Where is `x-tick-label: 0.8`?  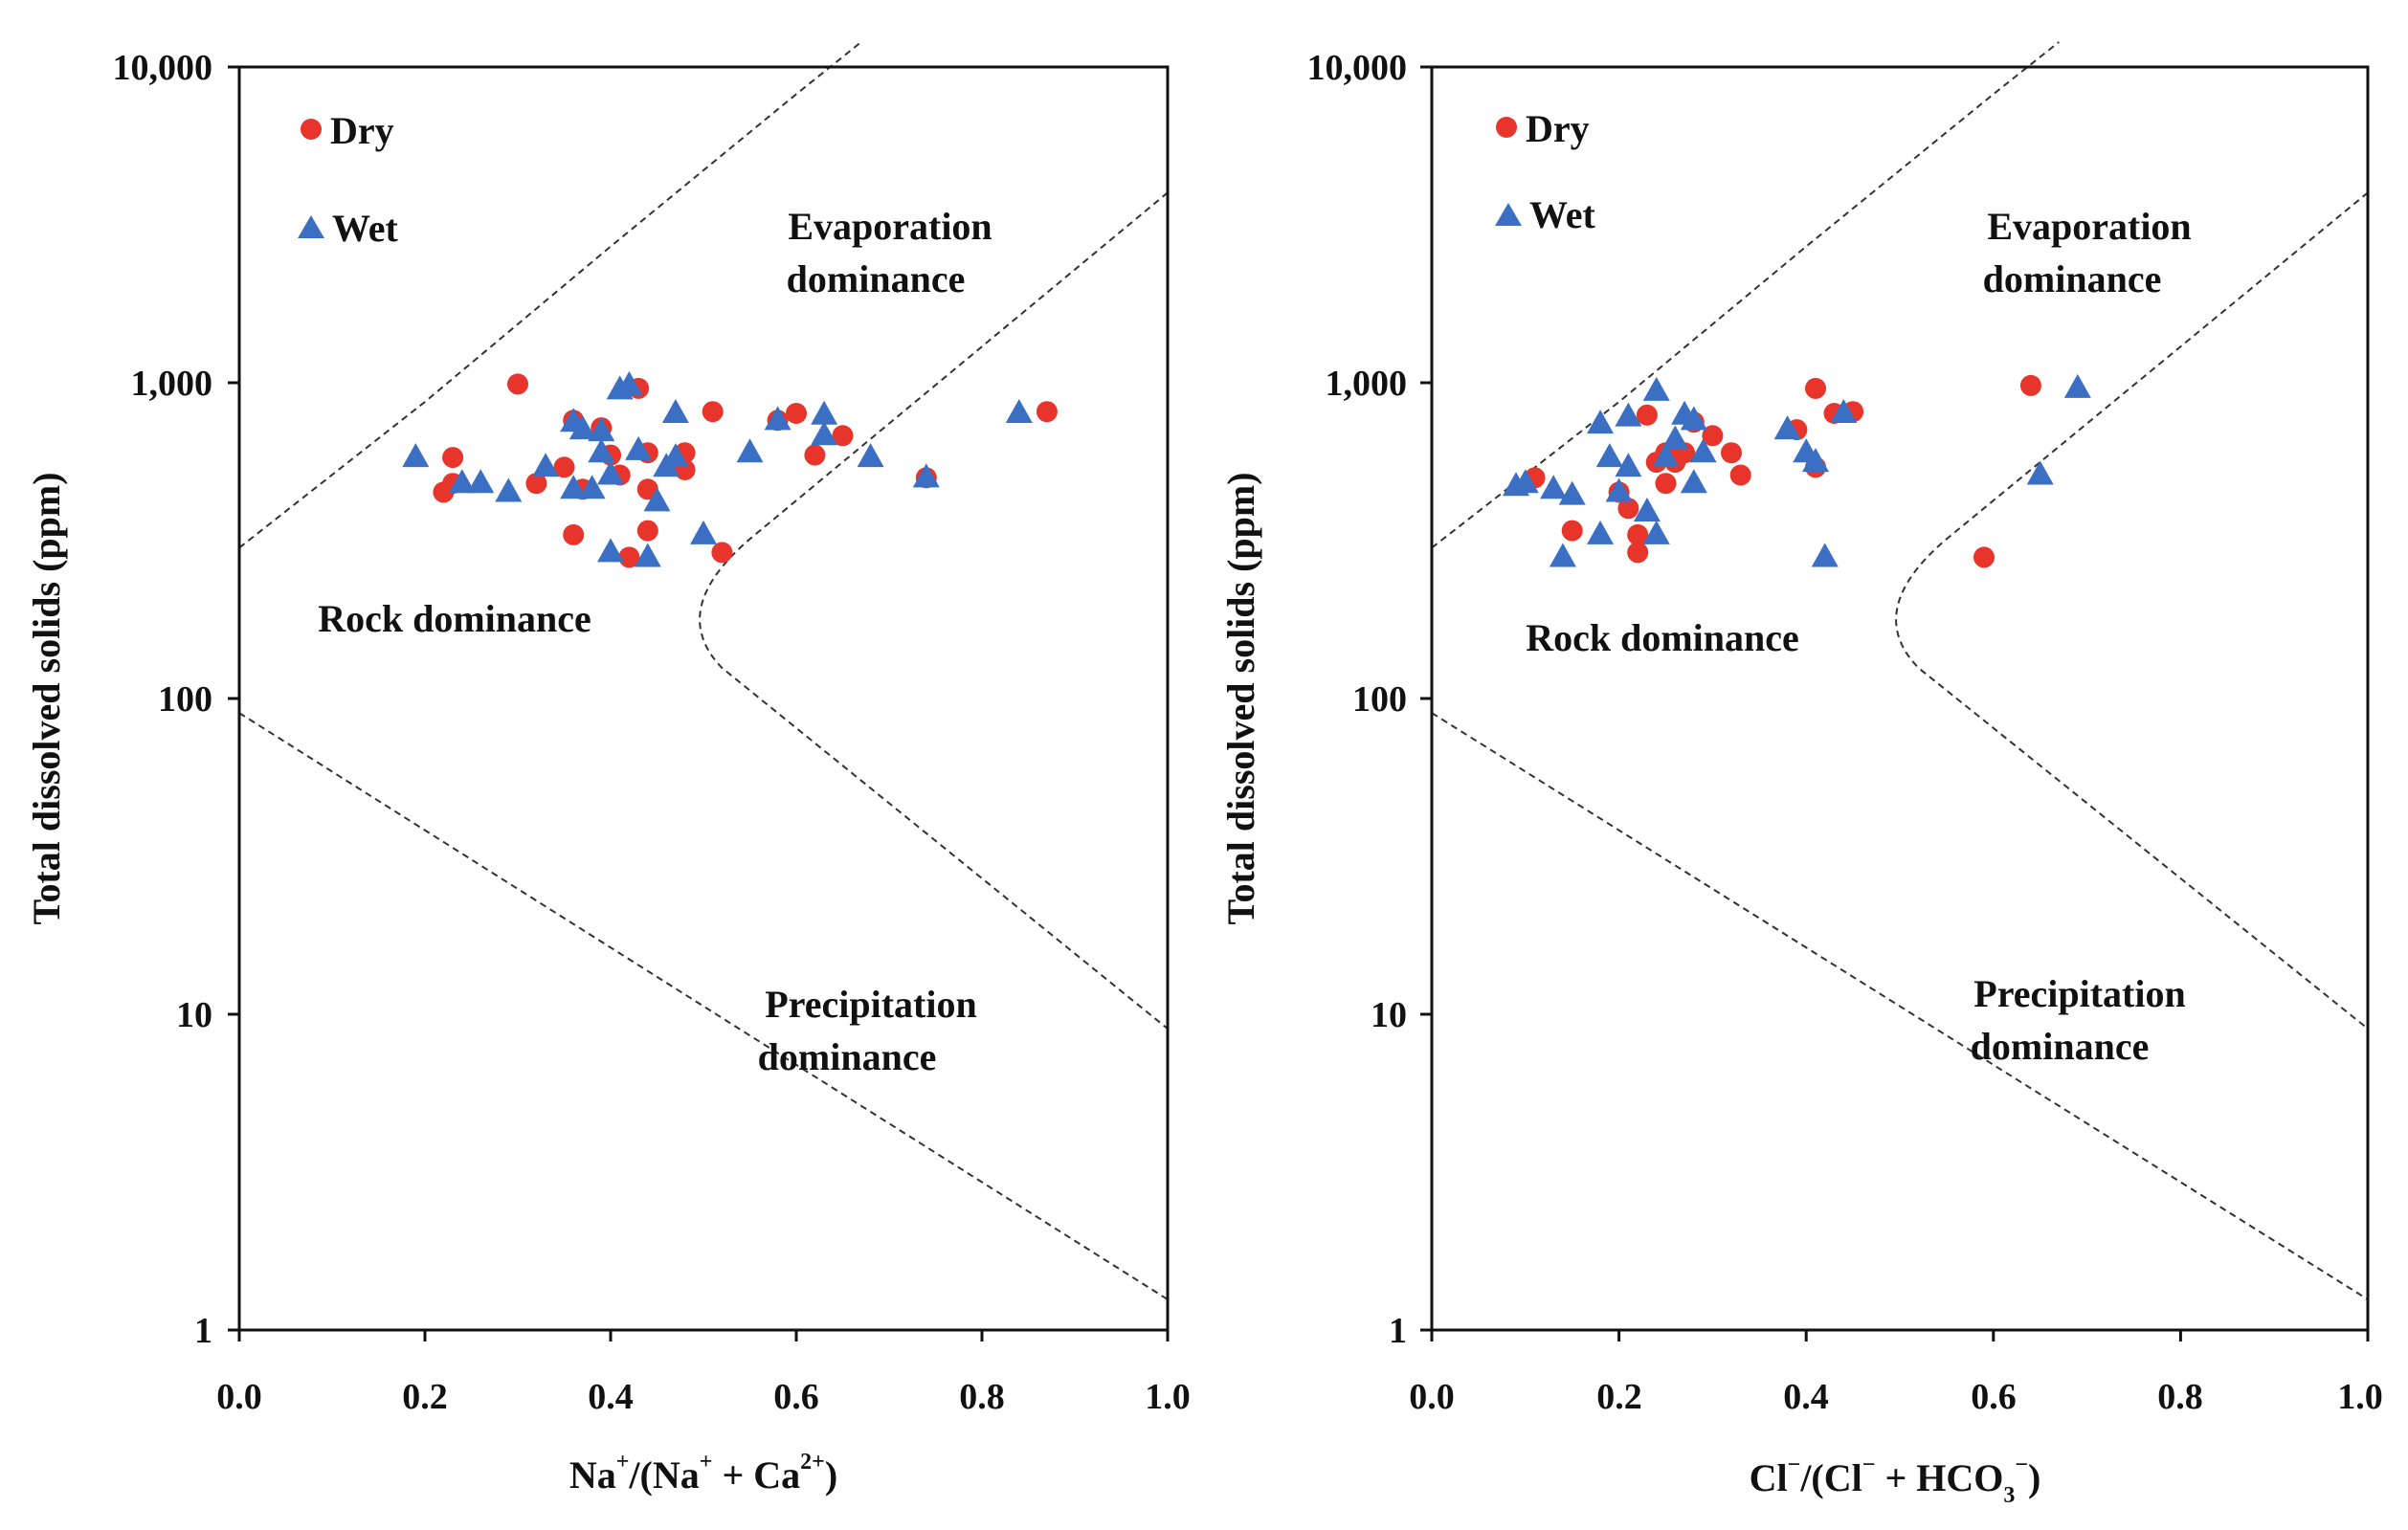
x-tick-label: 0.8 is located at coordinates (982, 1397).